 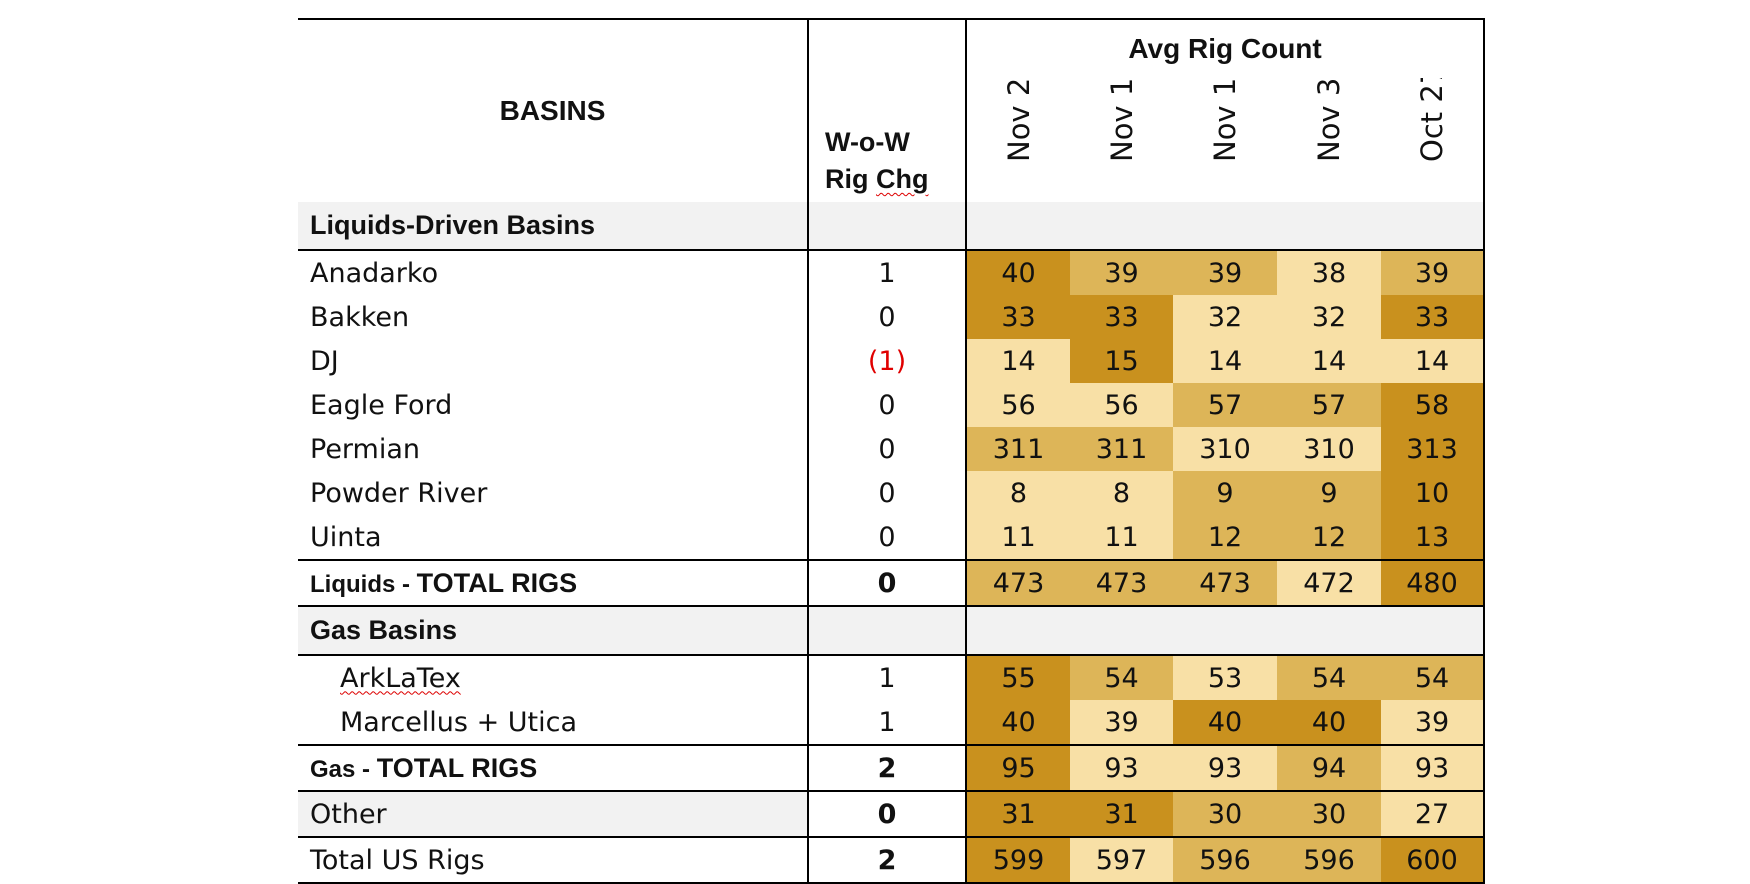 I want to click on gas-total-row: Gas - TOTAL RIGS 2 95 93 93 94 93, so click(x=892, y=768).